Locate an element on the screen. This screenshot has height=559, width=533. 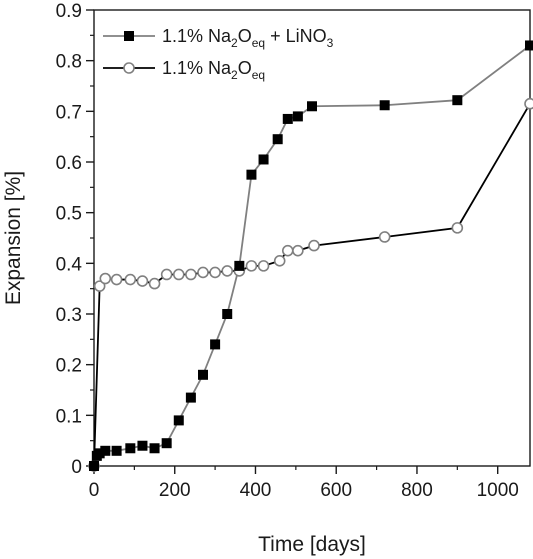
x-tick-label: 1000 is located at coordinates (498, 490).